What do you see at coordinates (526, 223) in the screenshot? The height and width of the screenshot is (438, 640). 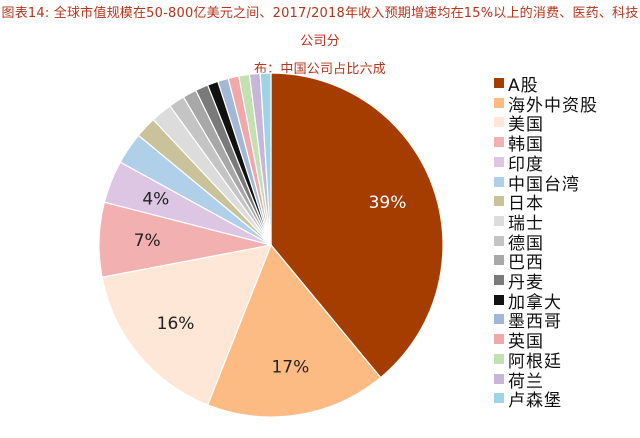 I see `legend-label: 瑞士` at bounding box center [526, 223].